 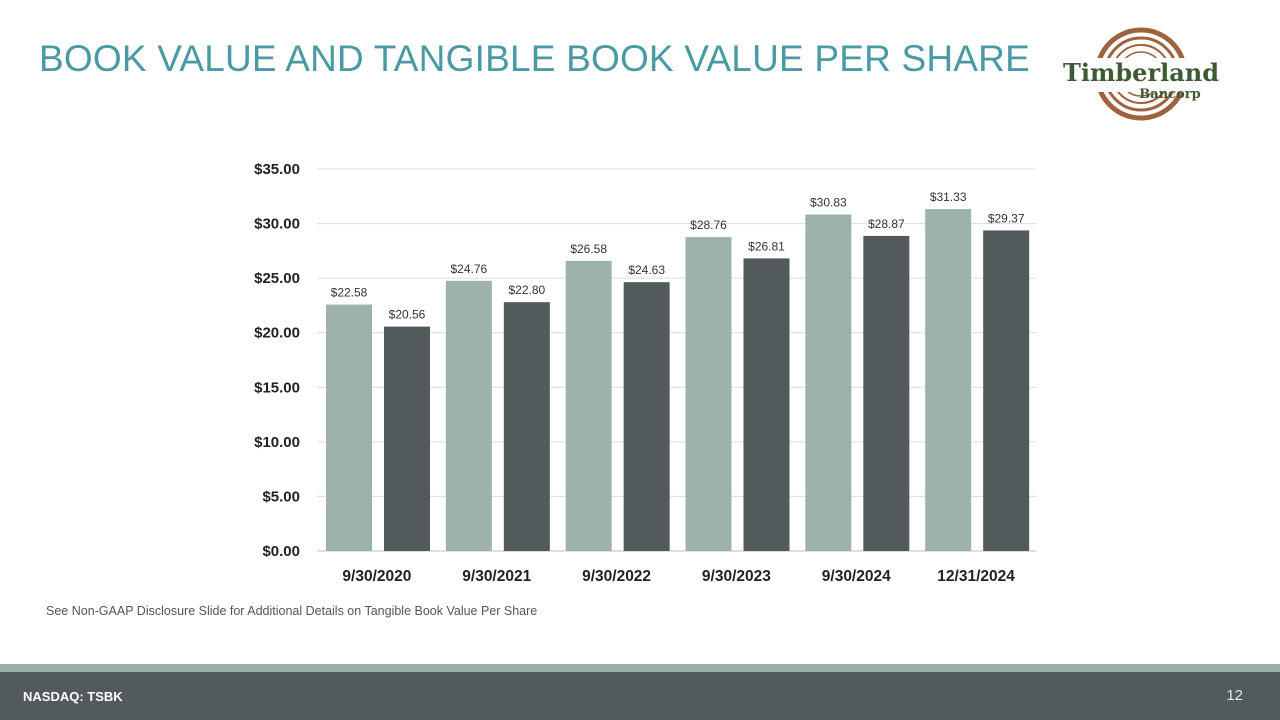 What do you see at coordinates (277, 224) in the screenshot?
I see `y-tick-label: $30.00` at bounding box center [277, 224].